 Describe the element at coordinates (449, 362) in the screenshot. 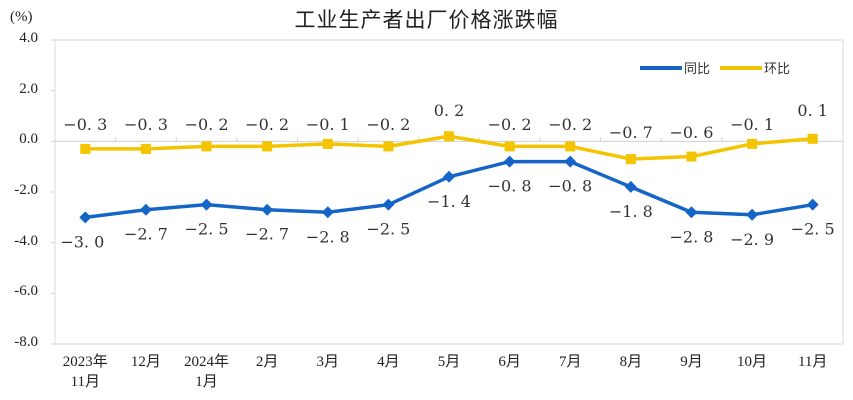

I see `x-tick-label: 5月` at that location.